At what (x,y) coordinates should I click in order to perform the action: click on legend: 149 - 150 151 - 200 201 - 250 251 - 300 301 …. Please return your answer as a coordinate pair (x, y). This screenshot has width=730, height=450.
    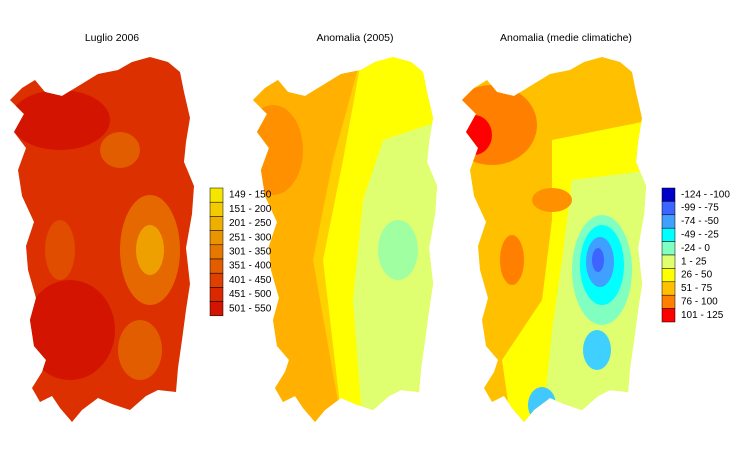
    Looking at the image, I should click on (240, 252).